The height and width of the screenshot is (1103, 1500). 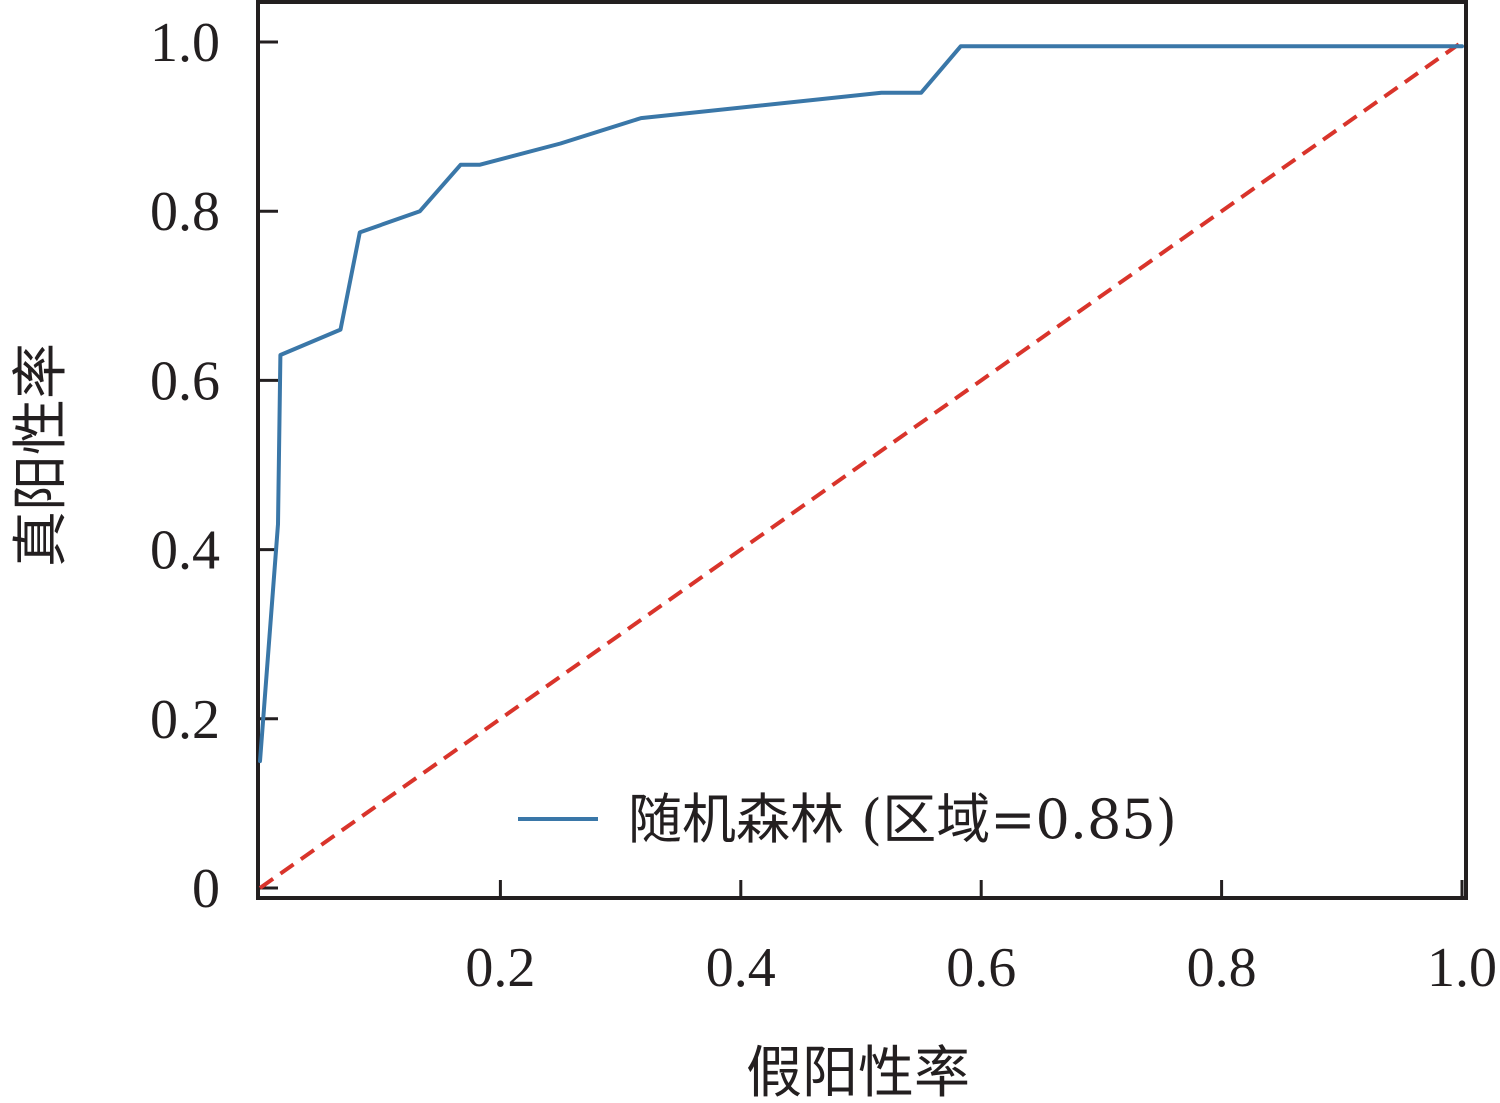 I want to click on x-tick-label: 0.2, so click(x=500, y=968).